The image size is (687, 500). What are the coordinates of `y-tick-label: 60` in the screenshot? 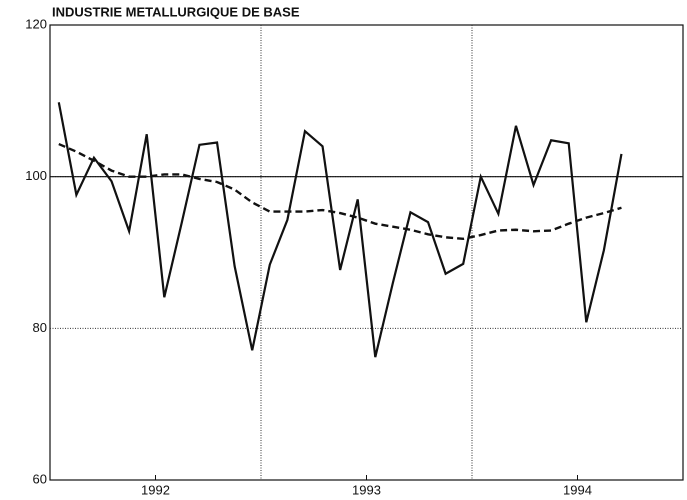 It's located at (40, 478).